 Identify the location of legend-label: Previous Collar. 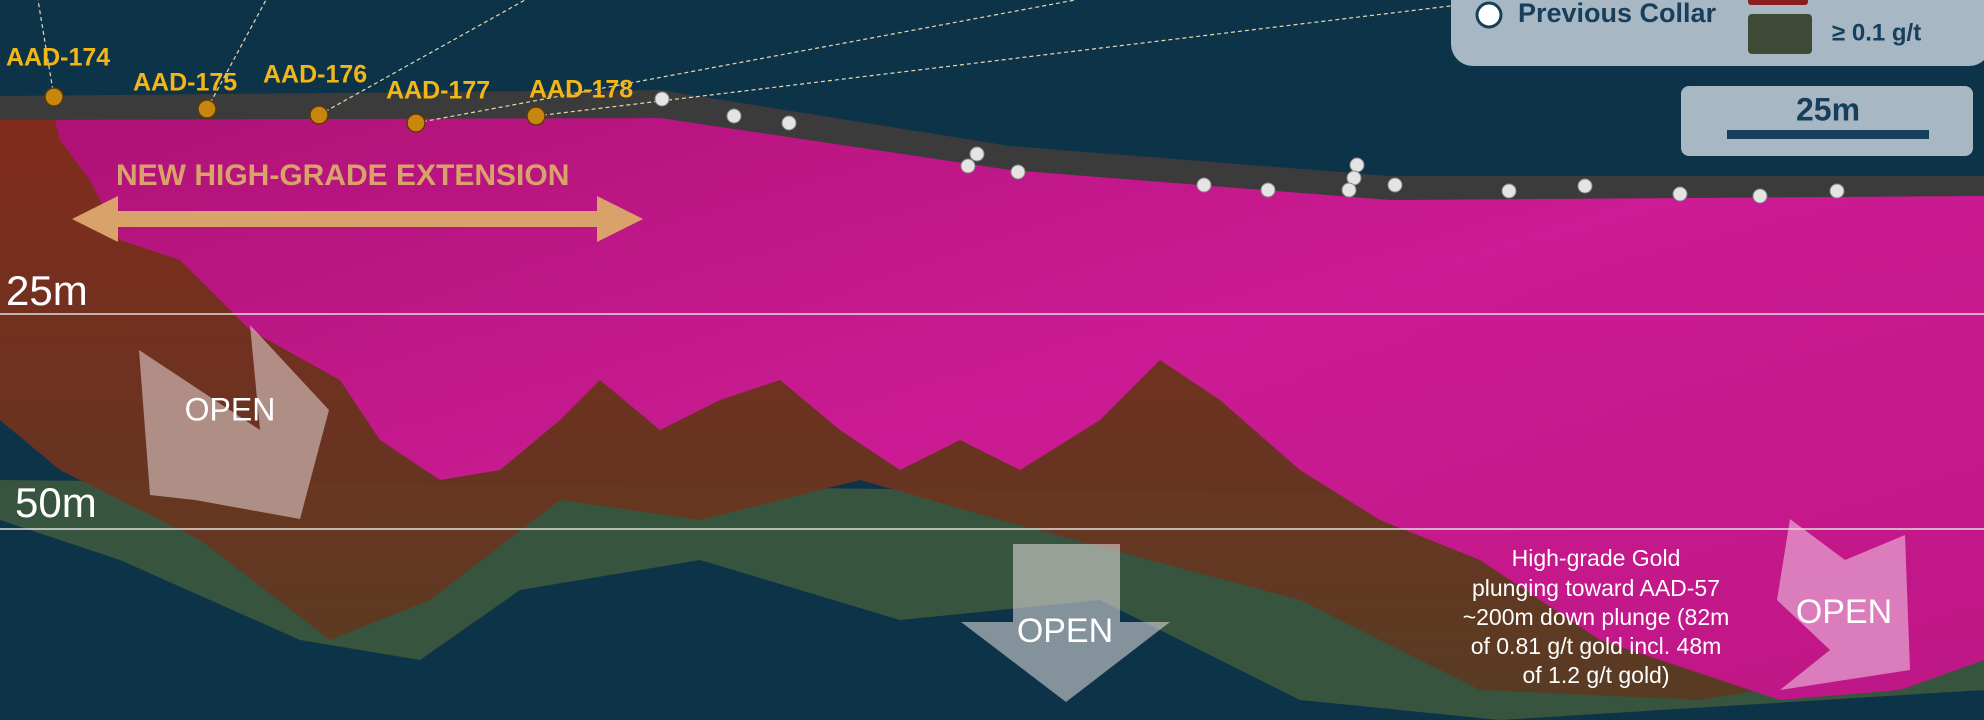
(1617, 14).